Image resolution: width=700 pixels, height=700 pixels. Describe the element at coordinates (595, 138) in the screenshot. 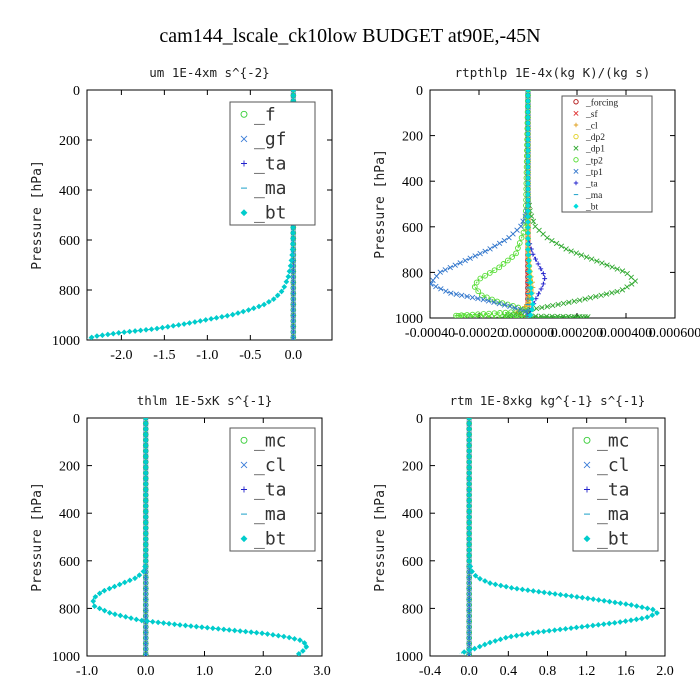

I see `legend-entry-label: _dp2` at that location.